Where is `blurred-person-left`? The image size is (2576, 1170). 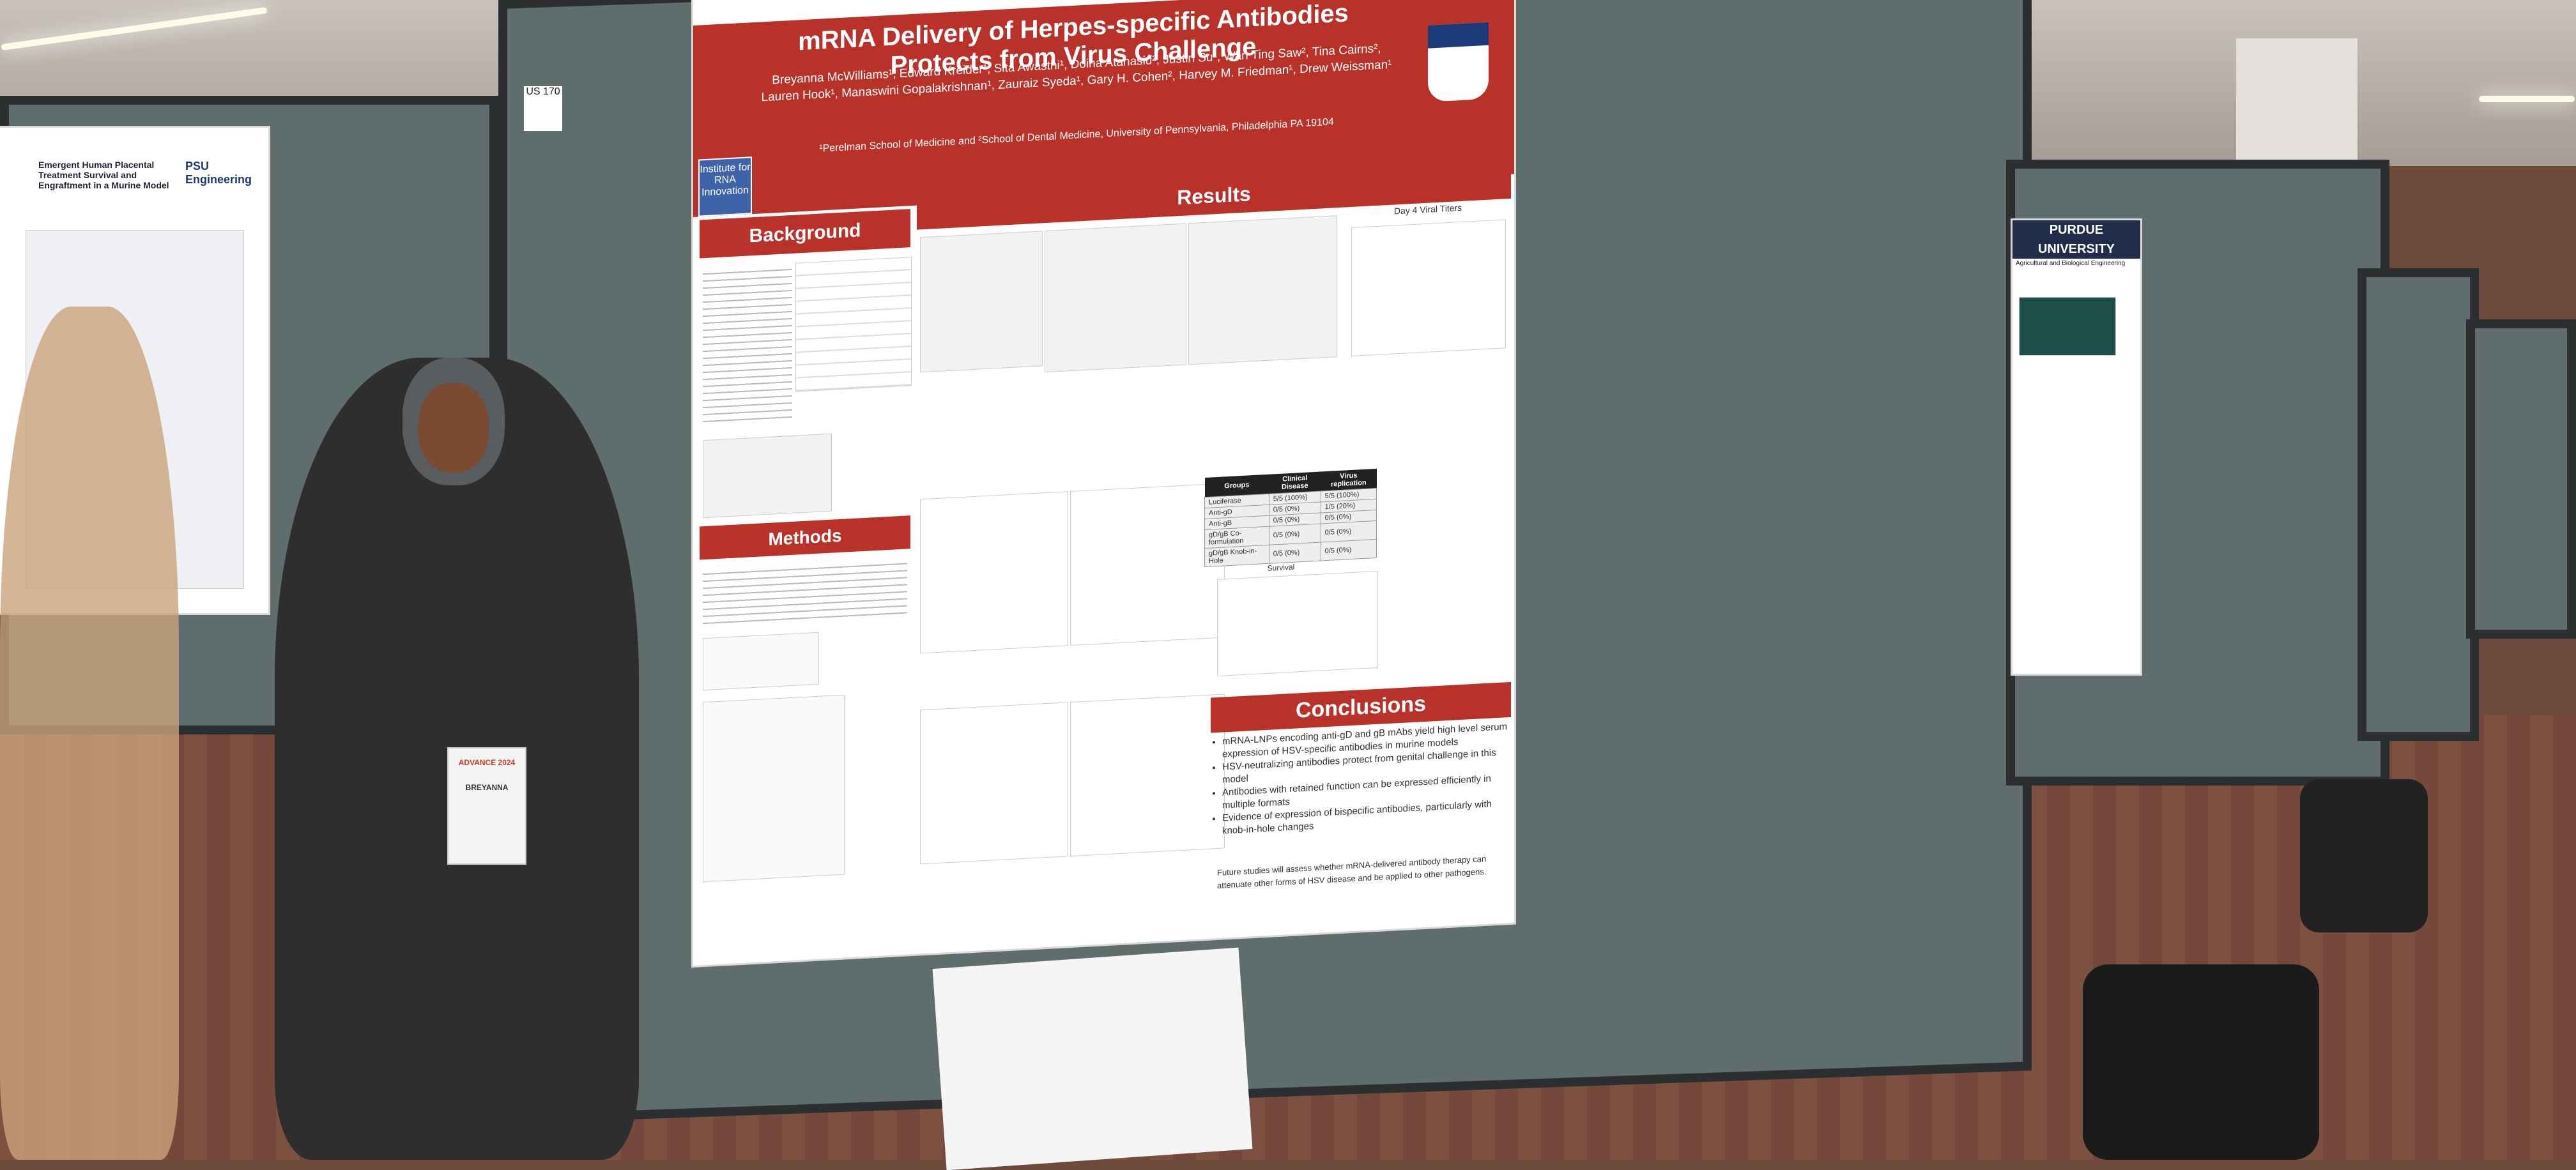 blurred-person-left is located at coordinates (89, 733).